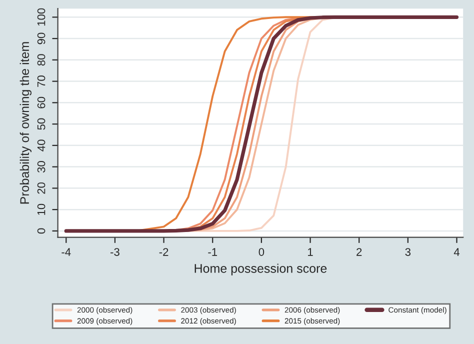 The image size is (474, 344). What do you see at coordinates (26, 123) in the screenshot?
I see `y-axis-title: Probability of owning the item` at bounding box center [26, 123].